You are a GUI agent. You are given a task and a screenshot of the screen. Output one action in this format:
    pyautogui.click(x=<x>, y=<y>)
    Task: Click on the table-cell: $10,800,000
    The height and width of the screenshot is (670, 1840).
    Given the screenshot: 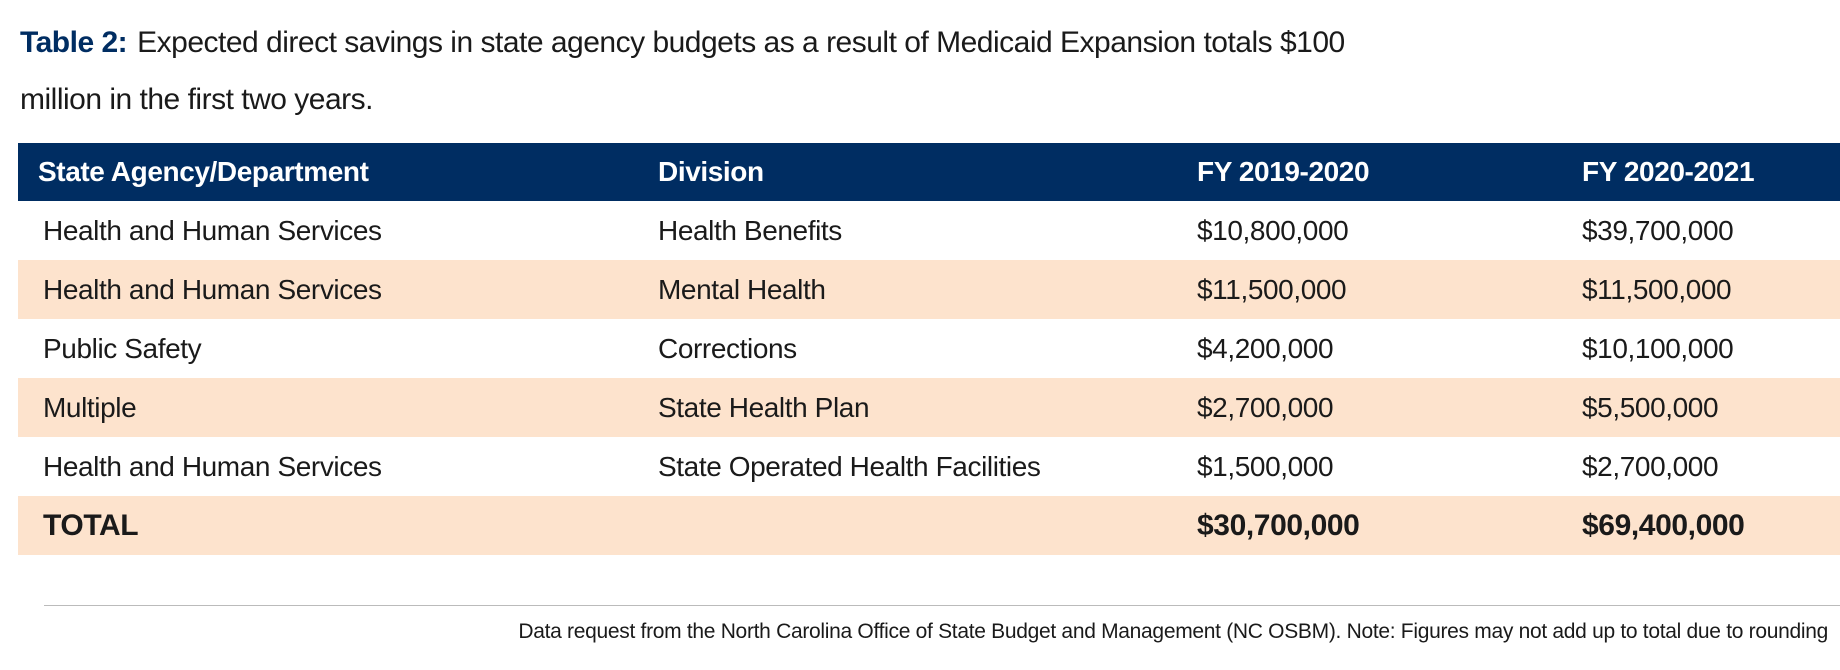 What is the action you would take?
    pyautogui.click(x=1273, y=230)
    